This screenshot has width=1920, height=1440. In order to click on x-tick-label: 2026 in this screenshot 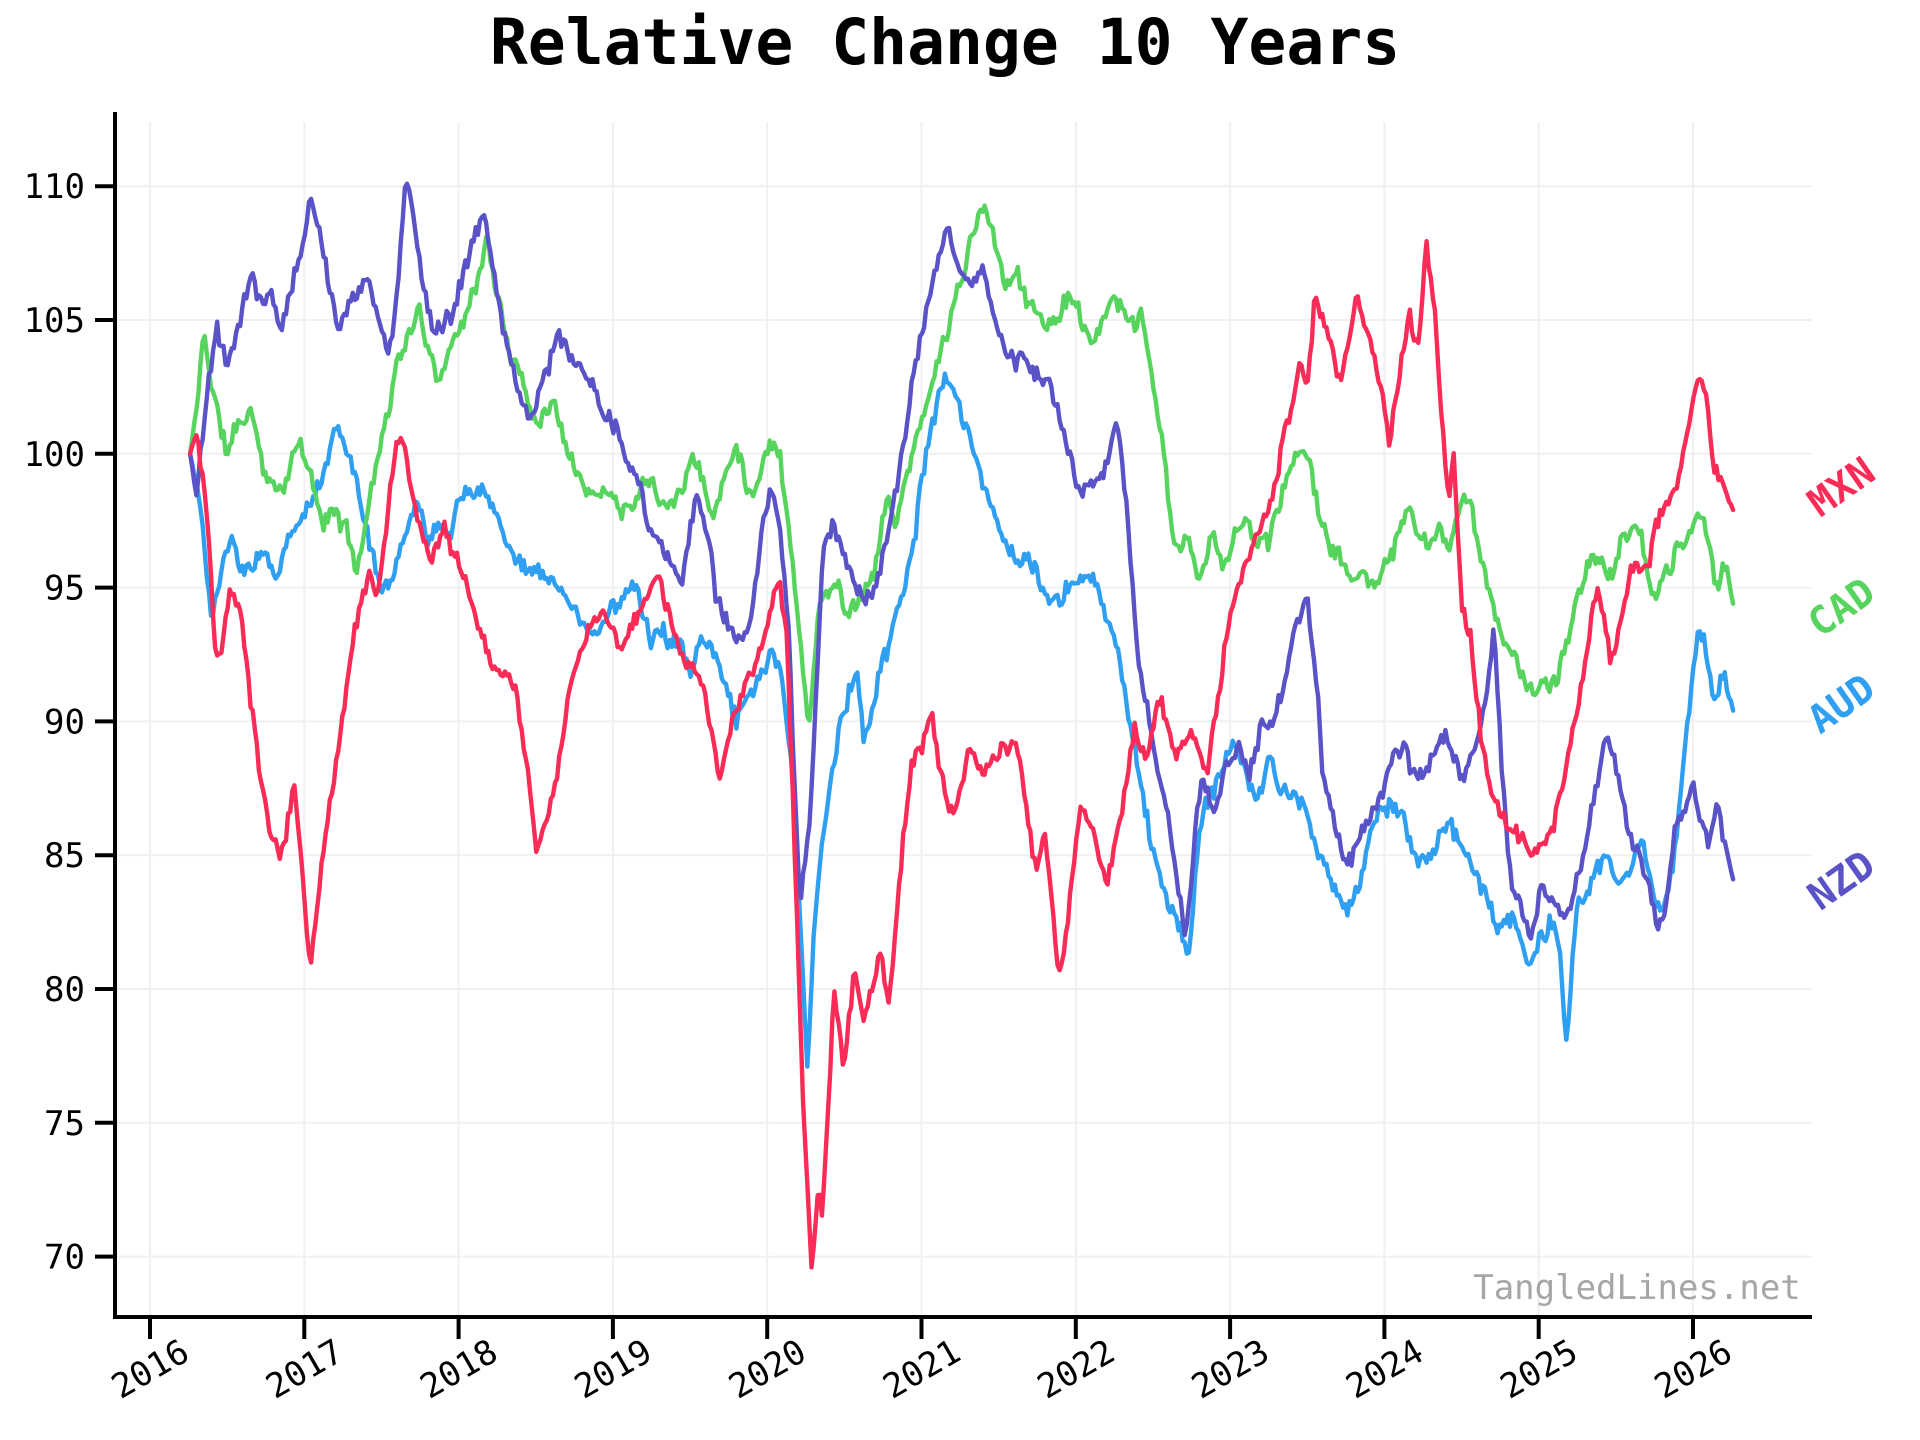, I will do `click(1693, 1370)`.